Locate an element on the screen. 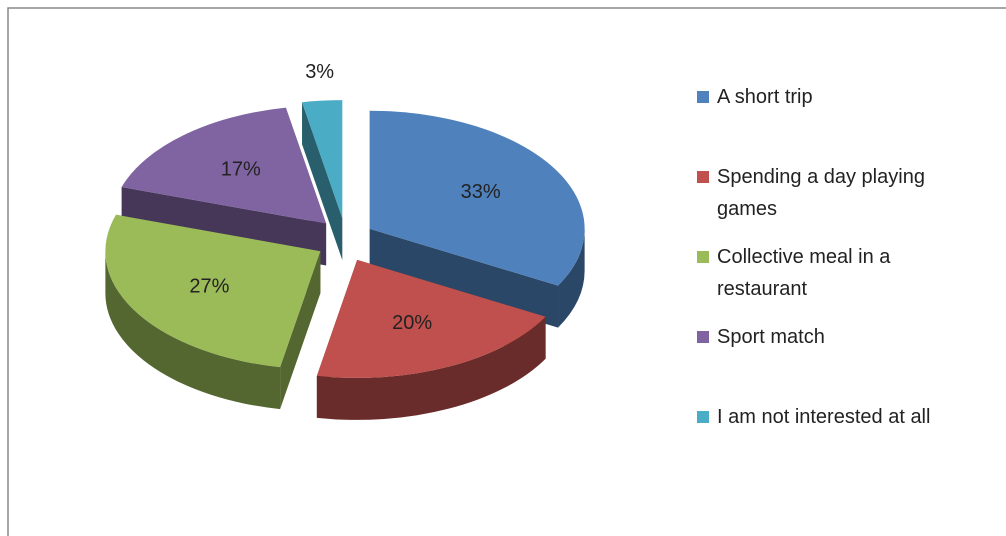 This screenshot has width=1006, height=536. data-label: 17% is located at coordinates (241, 170).